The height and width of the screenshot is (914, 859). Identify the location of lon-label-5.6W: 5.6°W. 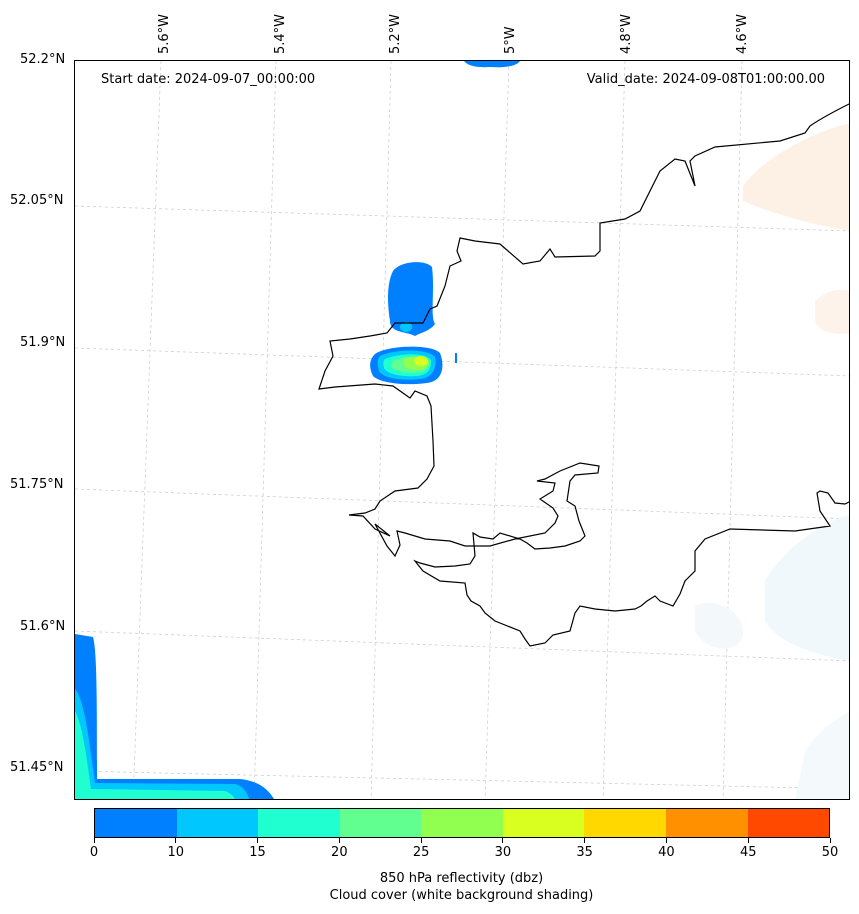
(164, 33).